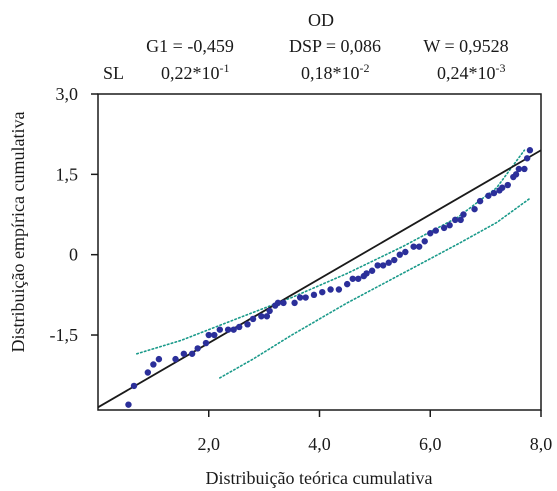 This screenshot has height=491, width=557. What do you see at coordinates (465, 46) in the screenshot?
I see `stat-w: W = 0,9528` at bounding box center [465, 46].